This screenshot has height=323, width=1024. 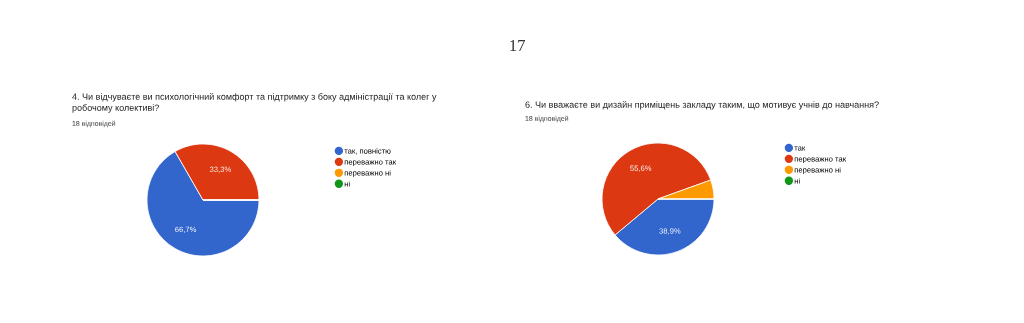 What do you see at coordinates (254, 103) in the screenshot?
I see `chart-title: 4. Чи відчуваєте ви психологічний комфорт та підтримку з боку адміністрації та колег у робочому колективі?` at bounding box center [254, 103].